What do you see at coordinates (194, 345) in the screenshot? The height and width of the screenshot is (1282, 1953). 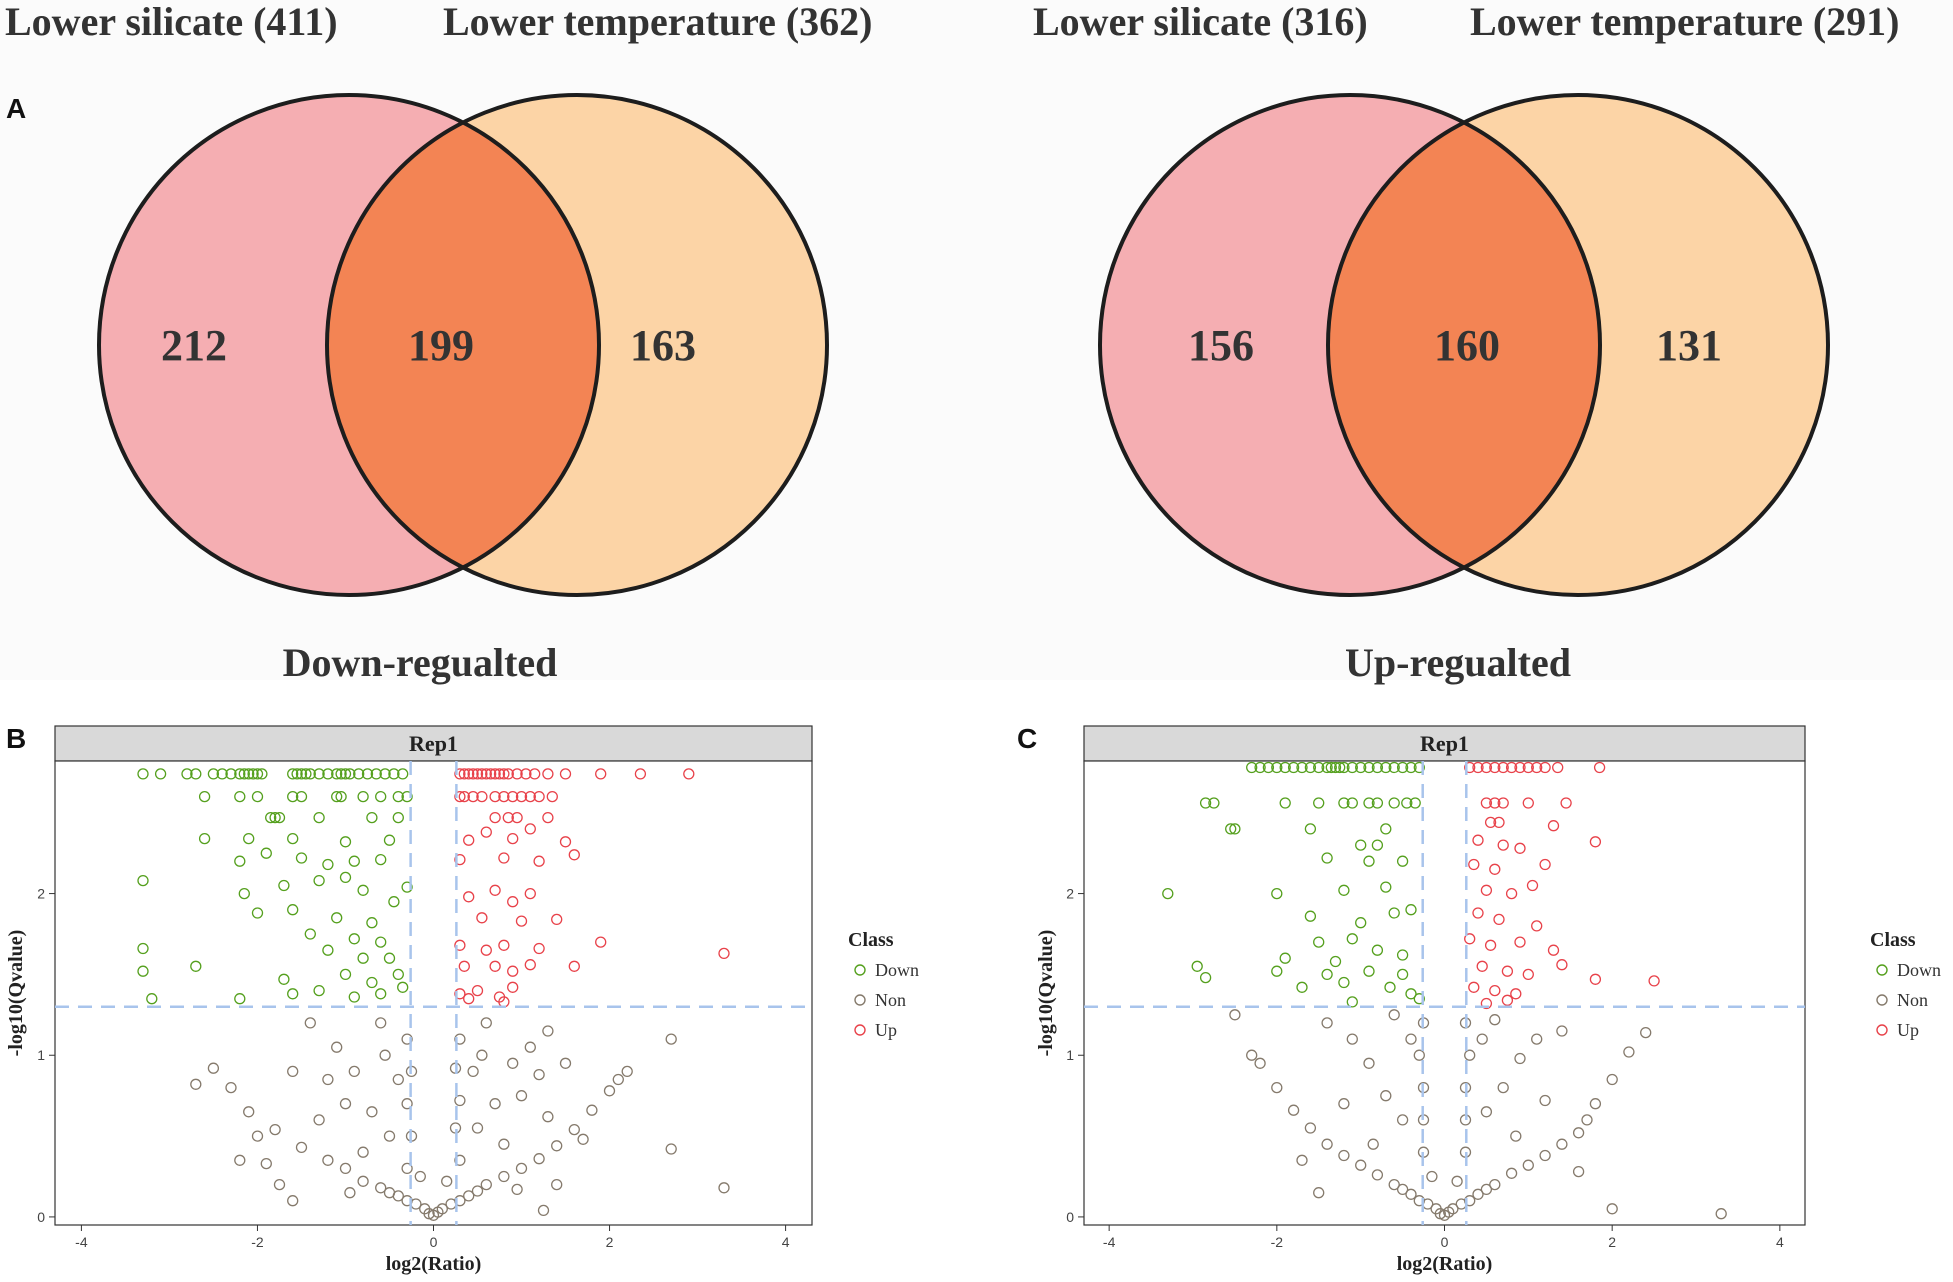 I see `venn-down-left-count: 212` at bounding box center [194, 345].